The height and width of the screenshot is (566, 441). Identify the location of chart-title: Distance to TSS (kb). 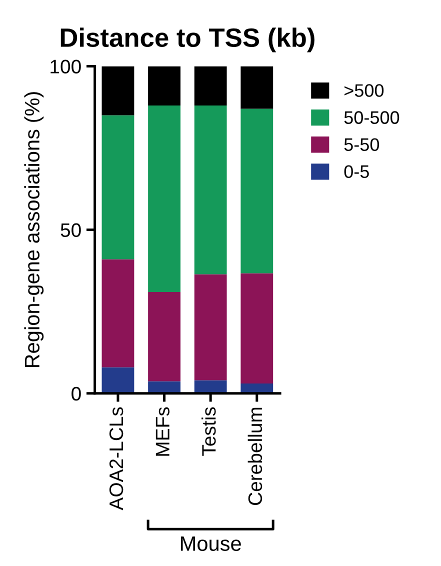
(187, 40).